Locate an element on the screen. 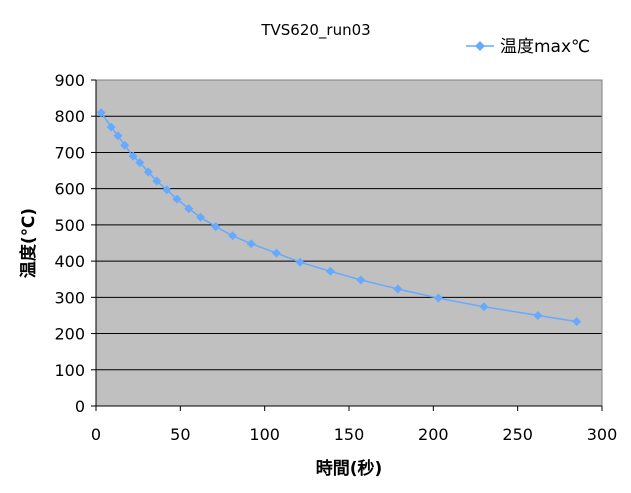 Image resolution: width=631 pixels, height=493 pixels. x-axis: 0 50 100 150 200 250 300 is located at coordinates (354, 424).